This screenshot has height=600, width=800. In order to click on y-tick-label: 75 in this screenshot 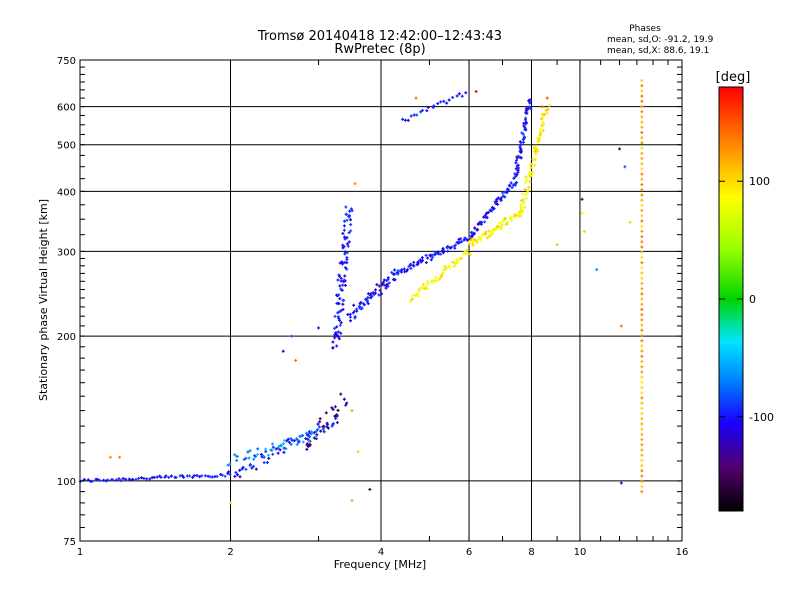, I will do `click(69, 542)`.